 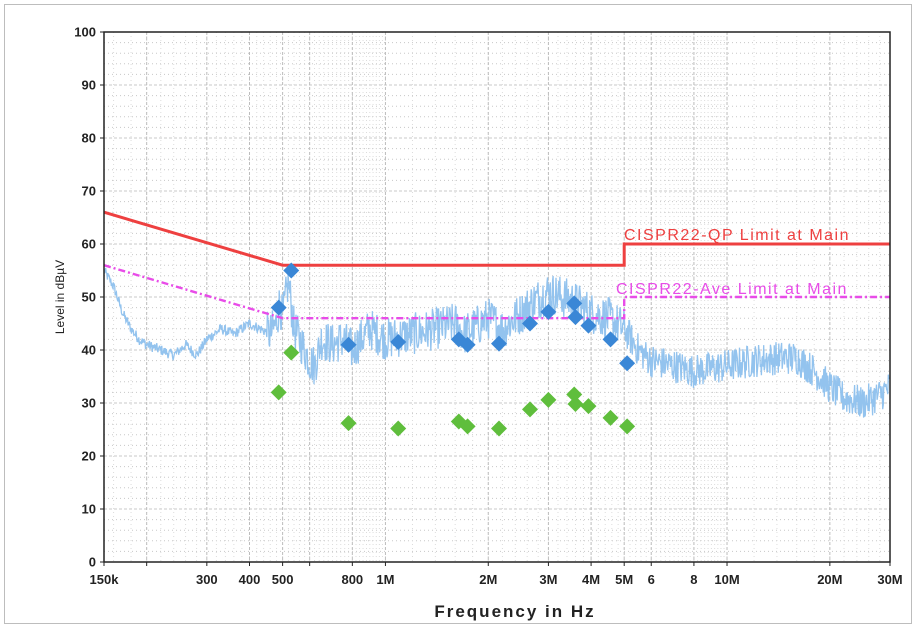 What do you see at coordinates (250, 579) in the screenshot?
I see `x-tick-label: 400` at bounding box center [250, 579].